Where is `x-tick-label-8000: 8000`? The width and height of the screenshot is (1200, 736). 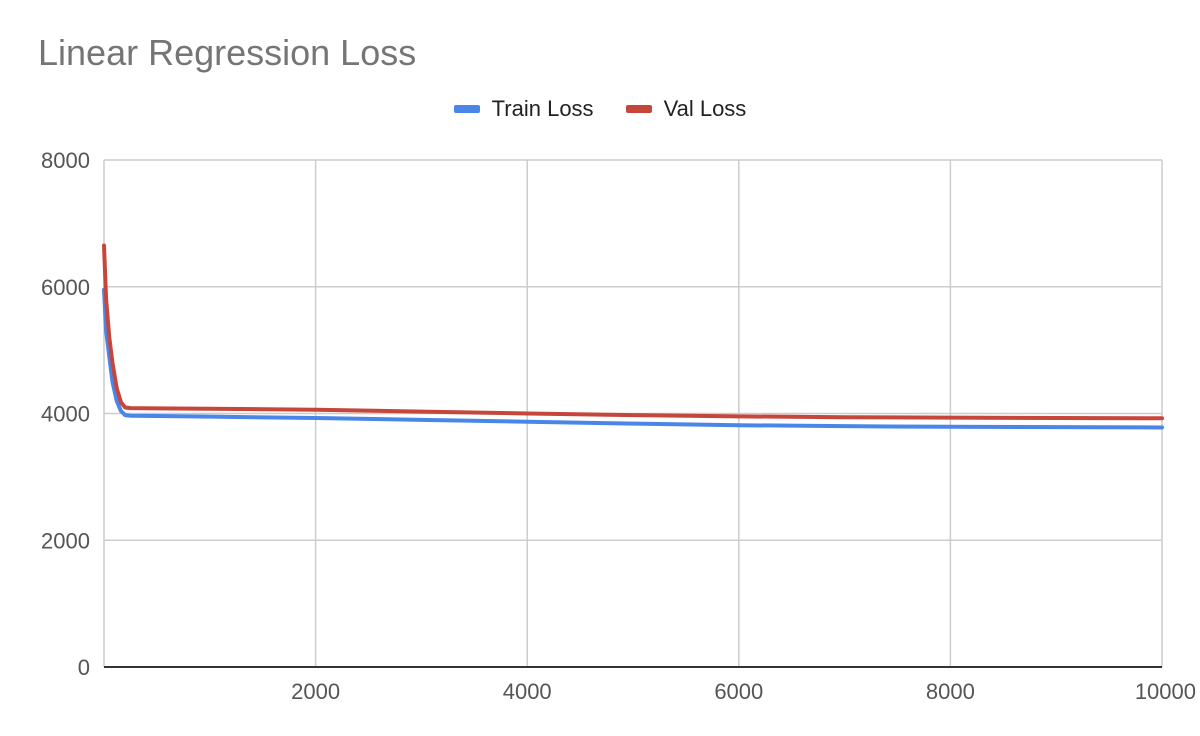
x-tick-label-8000: 8000 is located at coordinates (950, 691).